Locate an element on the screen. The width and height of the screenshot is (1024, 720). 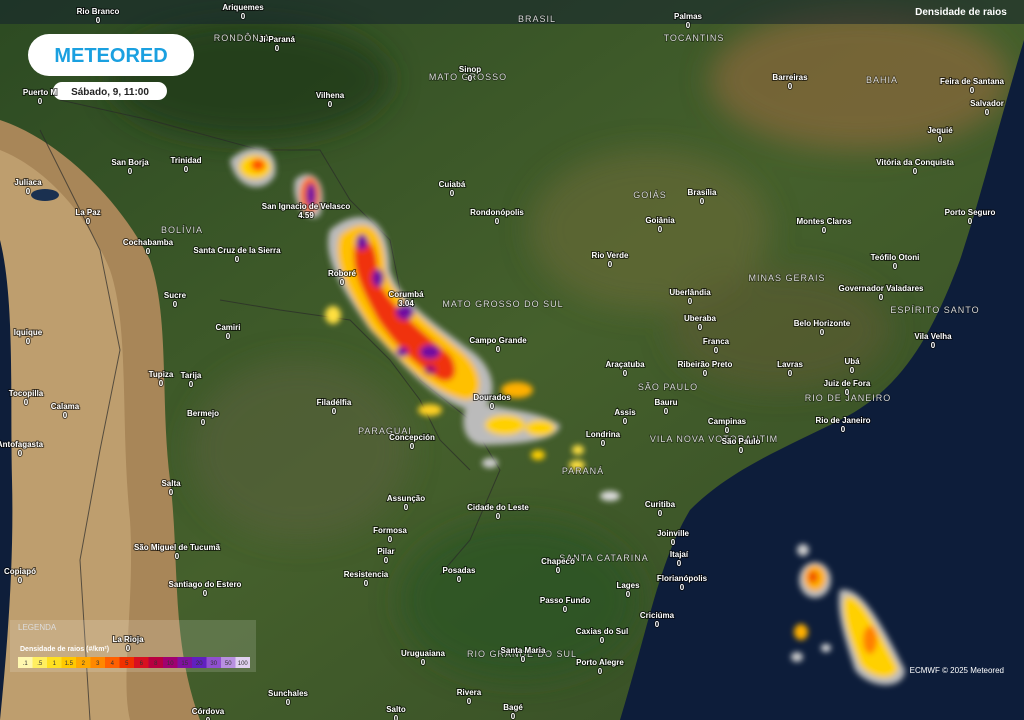
place-name: Barreiras is located at coordinates (790, 77).